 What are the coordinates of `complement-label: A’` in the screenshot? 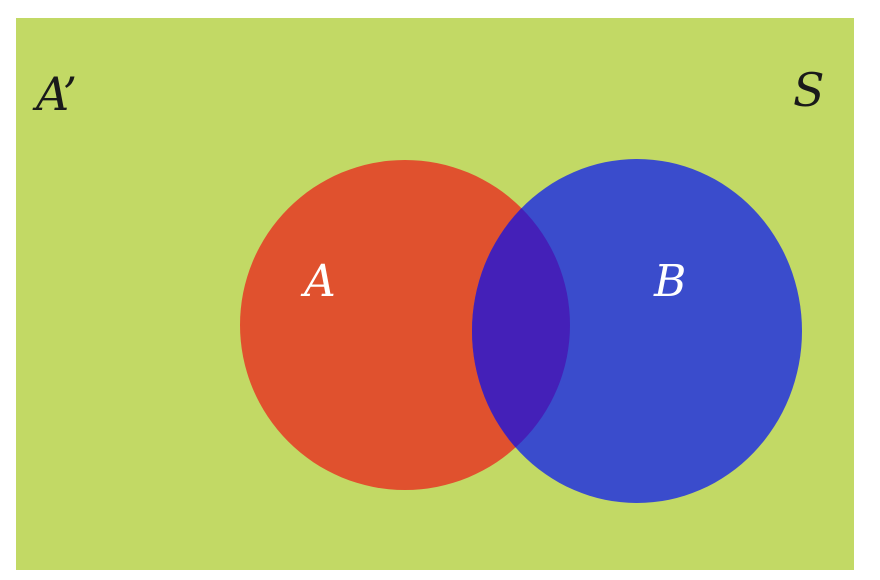 It's located at (54, 94).